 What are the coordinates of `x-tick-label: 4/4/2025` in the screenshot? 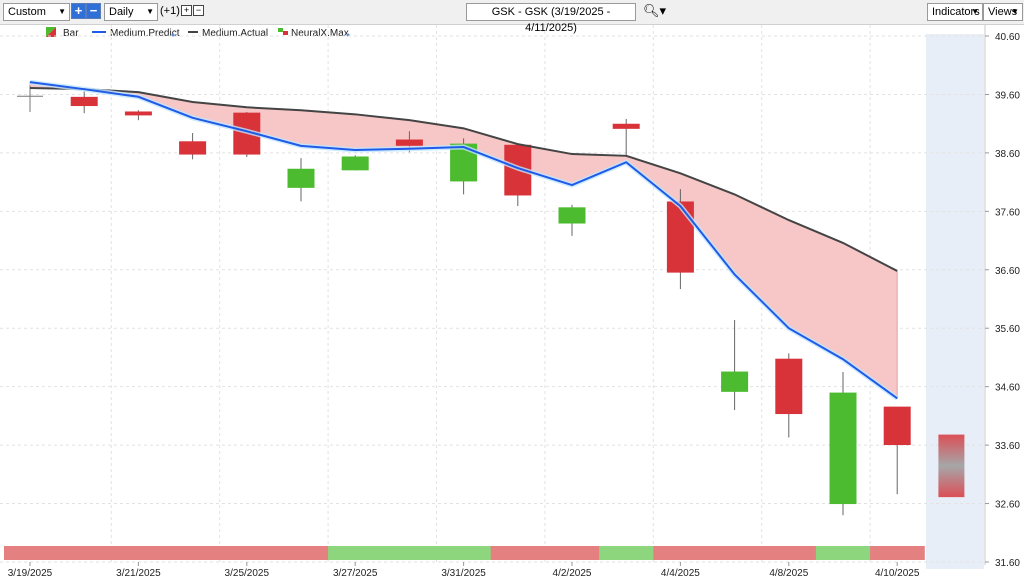 It's located at (680, 572).